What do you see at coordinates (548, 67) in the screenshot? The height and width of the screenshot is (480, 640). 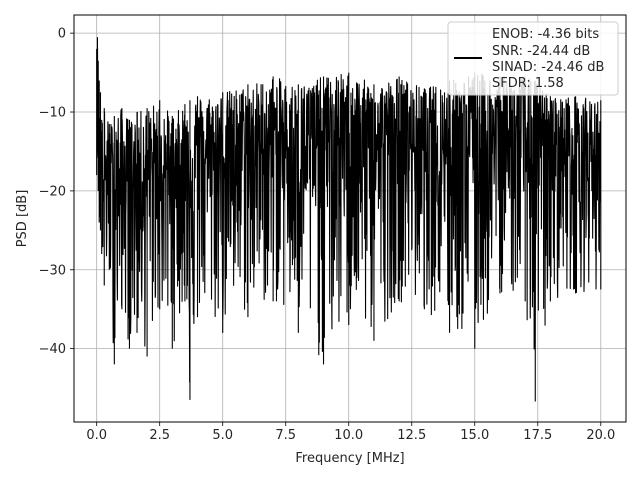 I see `legend-entry-sinad: SINAD: -24.46 dB` at bounding box center [548, 67].